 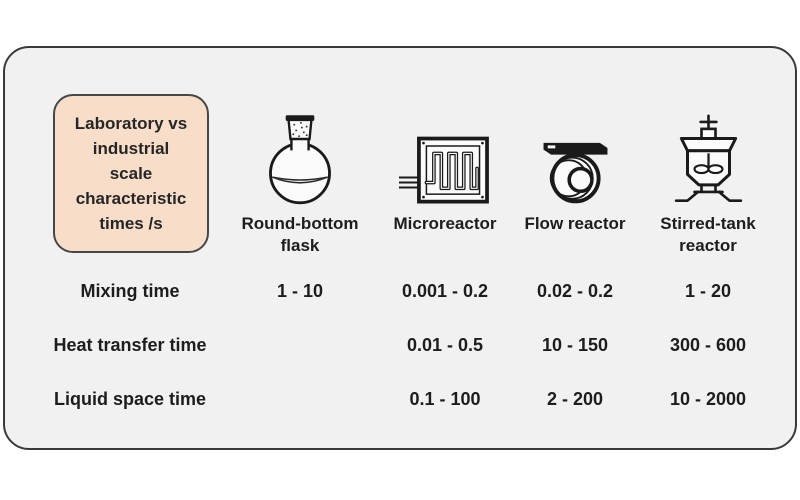 I want to click on flow-reactor-icon, so click(x=575, y=173).